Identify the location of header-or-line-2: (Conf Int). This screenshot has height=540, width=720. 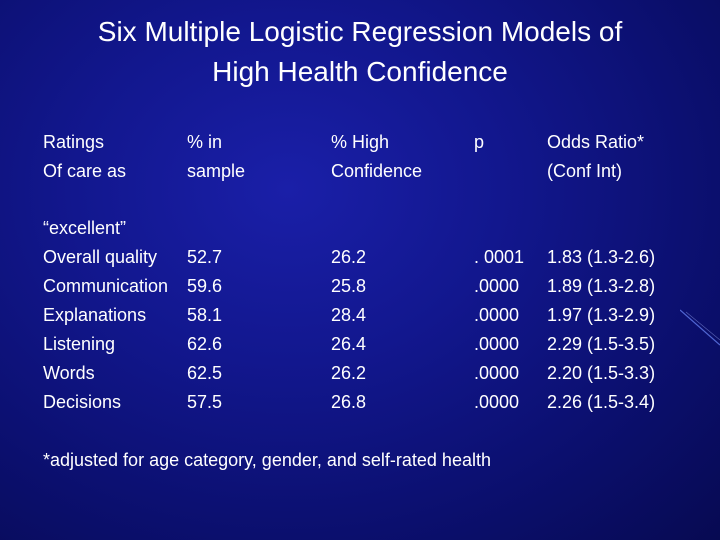
(585, 171).